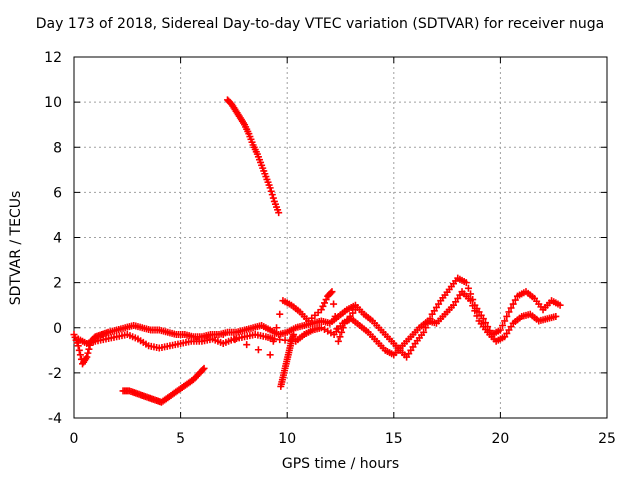 The width and height of the screenshot is (640, 480). I want to click on y-tick-labels: -4 -2 0 2 4 6 8 10 12, so click(53, 238).